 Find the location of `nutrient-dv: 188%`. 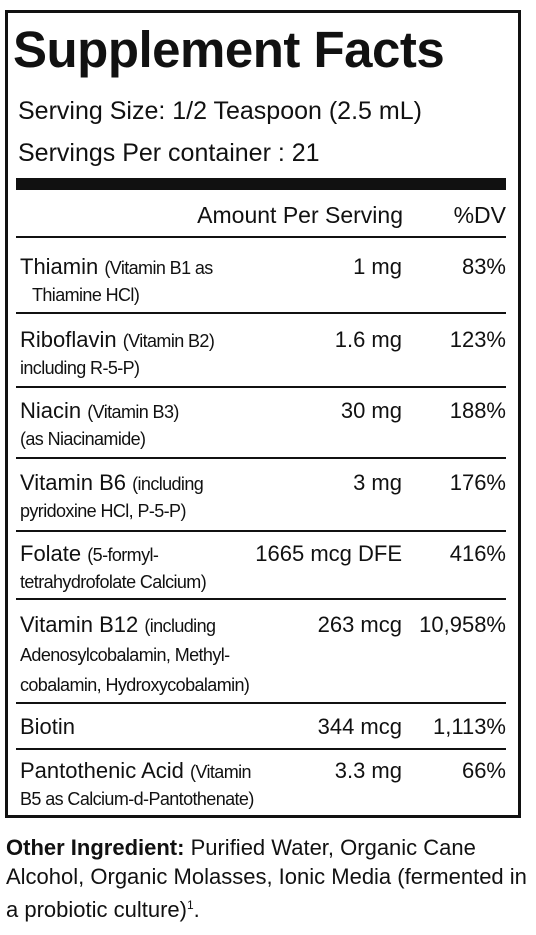

nutrient-dv: 188% is located at coordinates (477, 410).